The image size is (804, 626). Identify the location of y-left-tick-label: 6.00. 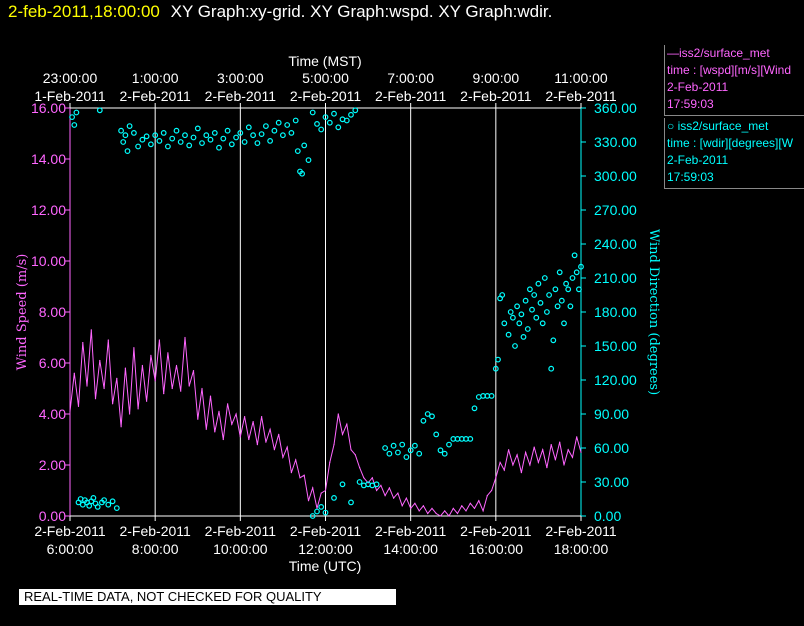
(52, 363).